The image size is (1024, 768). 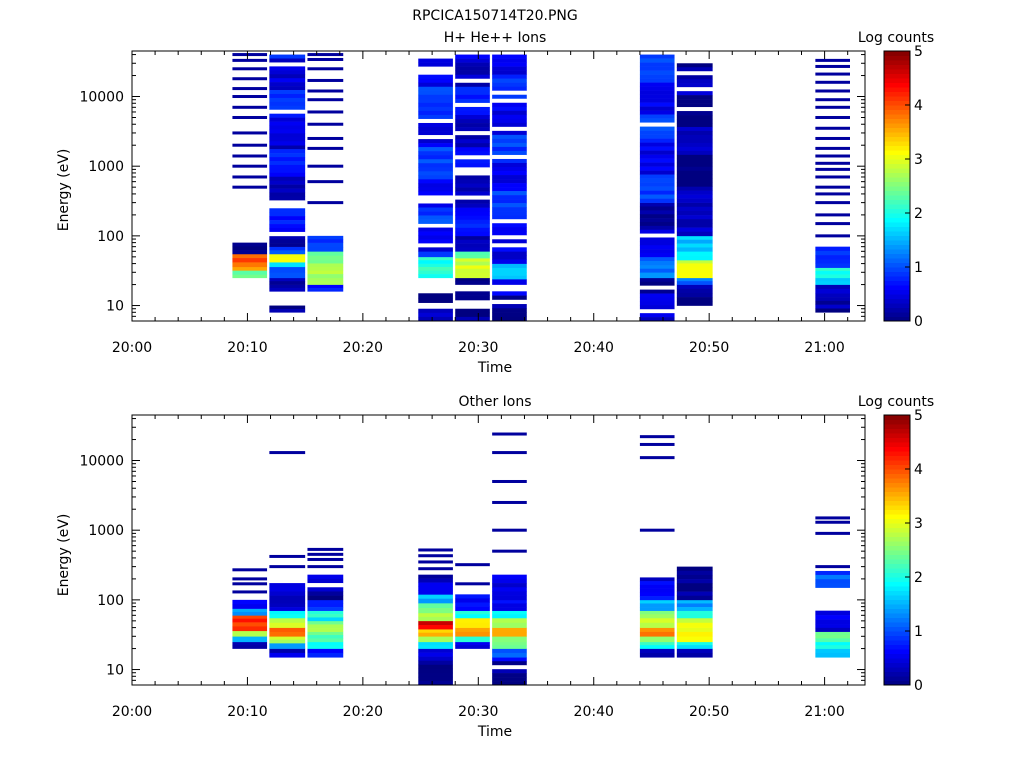 What do you see at coordinates (918, 52) in the screenshot?
I see `colorbar-tick-label: 5` at bounding box center [918, 52].